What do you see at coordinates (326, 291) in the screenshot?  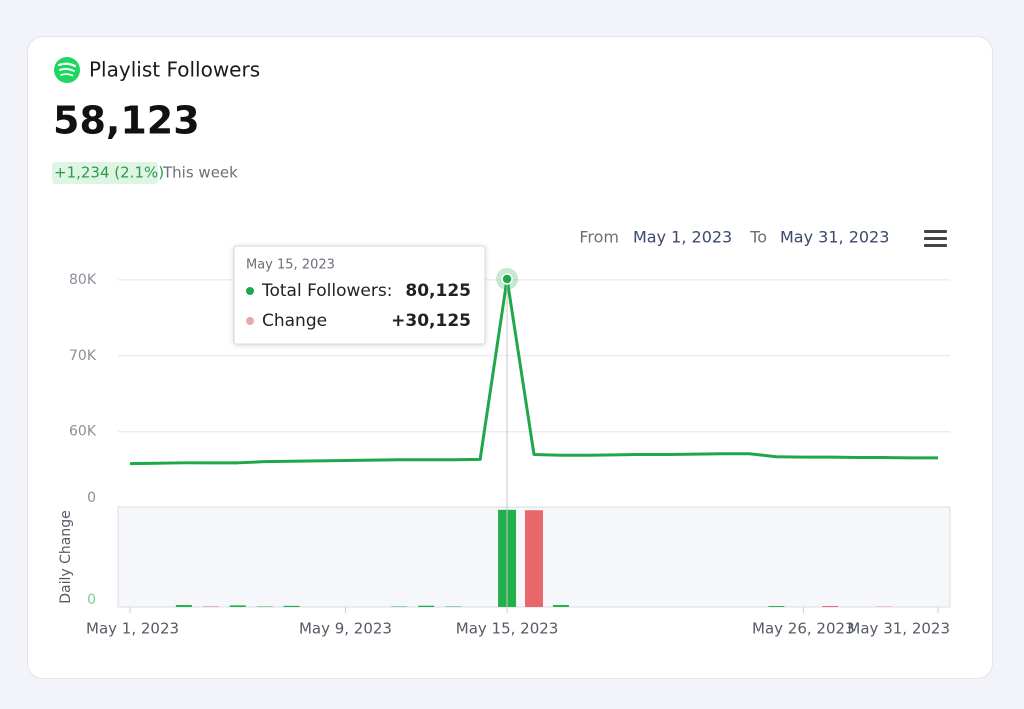 I see `tooltip-label: Total Followers:` at bounding box center [326, 291].